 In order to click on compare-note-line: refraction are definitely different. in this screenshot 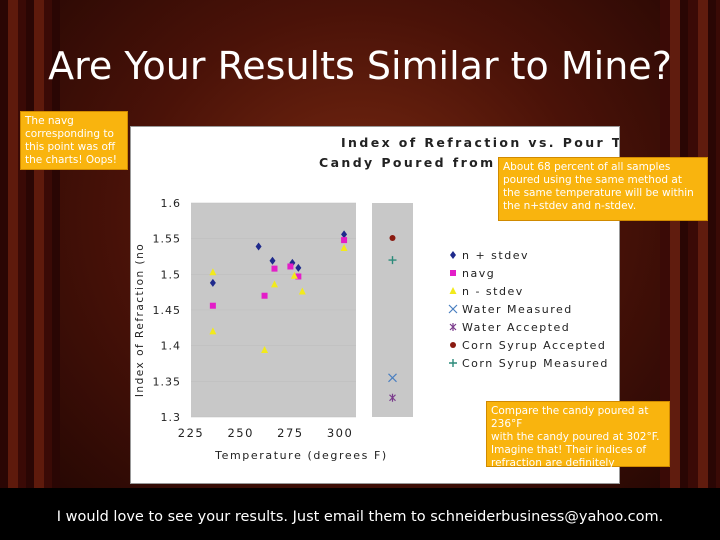, I will do `click(553, 469)`.